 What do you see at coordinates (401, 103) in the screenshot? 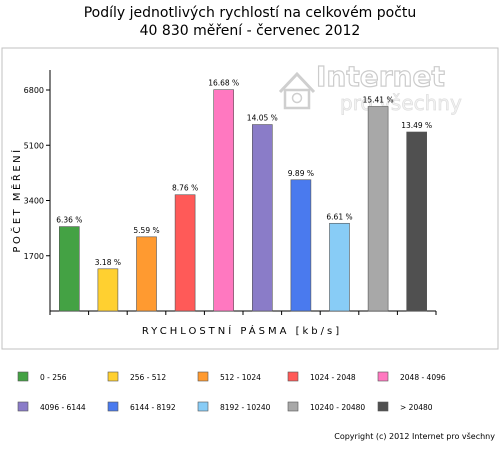
I see `watermark-line2: pro všechny` at bounding box center [401, 103].